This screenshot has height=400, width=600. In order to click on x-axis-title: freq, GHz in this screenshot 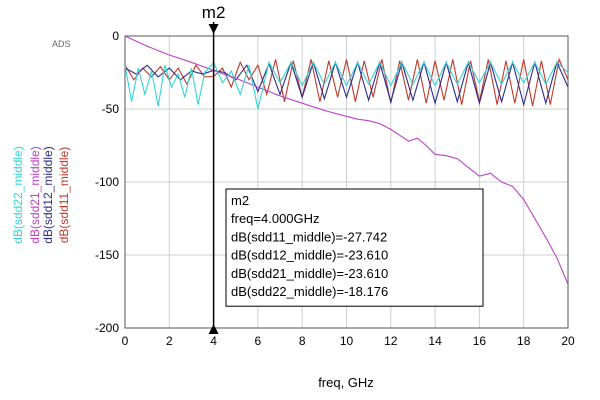, I will do `click(346, 382)`.